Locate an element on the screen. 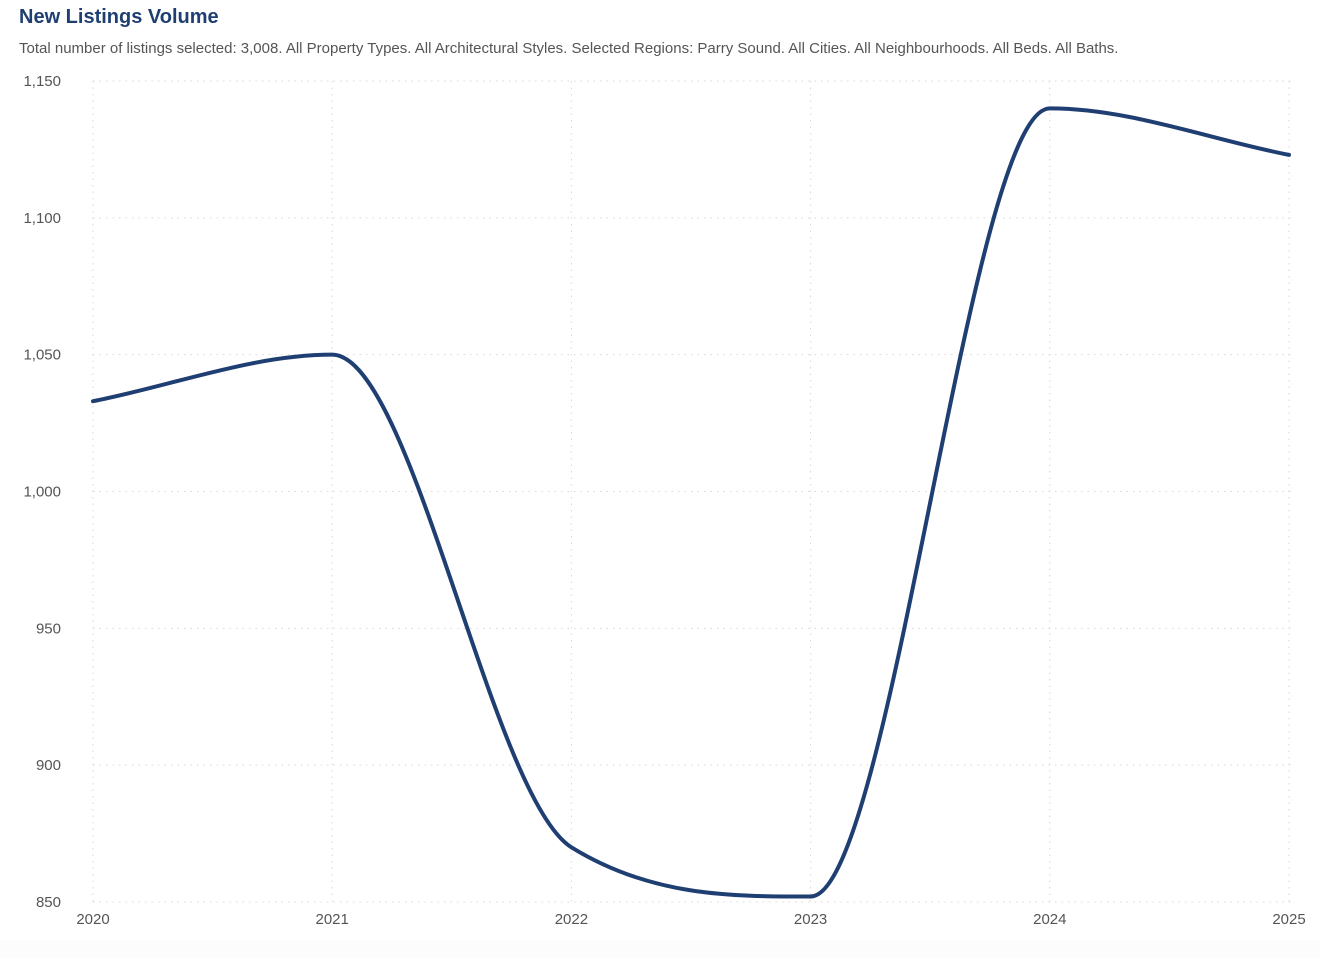 The width and height of the screenshot is (1320, 958). chart-title: New Listings Volume is located at coordinates (119, 17).